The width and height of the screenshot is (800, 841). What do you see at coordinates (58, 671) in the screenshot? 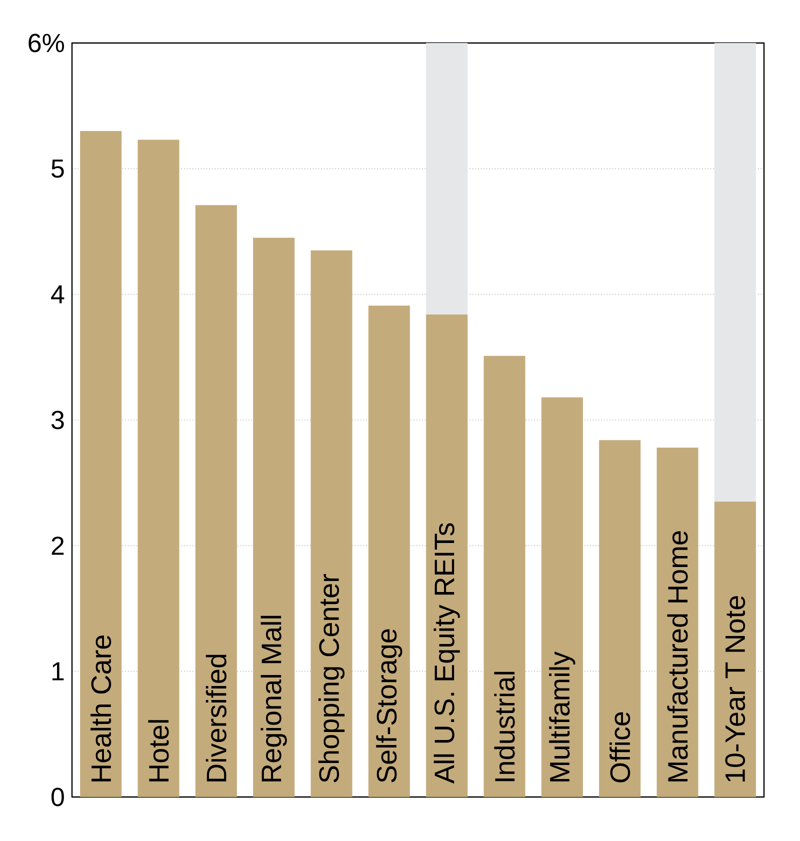
I see `y-tick-label: 1` at bounding box center [58, 671].